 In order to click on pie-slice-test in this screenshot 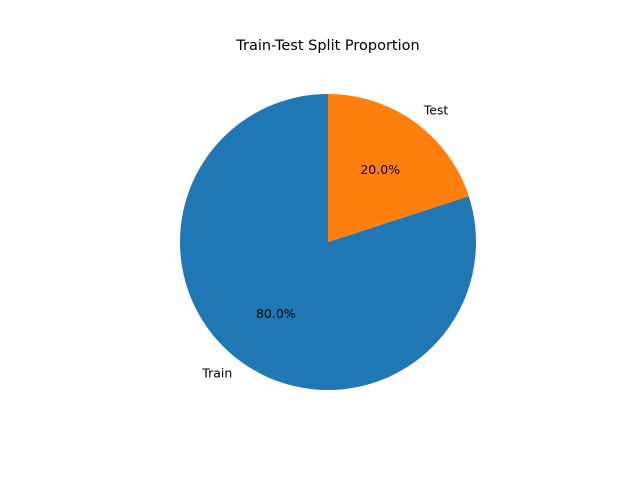, I will do `click(398, 168)`.